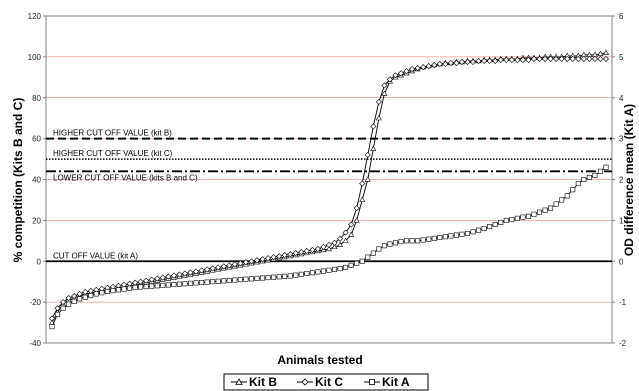 The width and height of the screenshot is (639, 391). What do you see at coordinates (329, 382) in the screenshot?
I see `legend-label-kit-c: Kit C` at bounding box center [329, 382].